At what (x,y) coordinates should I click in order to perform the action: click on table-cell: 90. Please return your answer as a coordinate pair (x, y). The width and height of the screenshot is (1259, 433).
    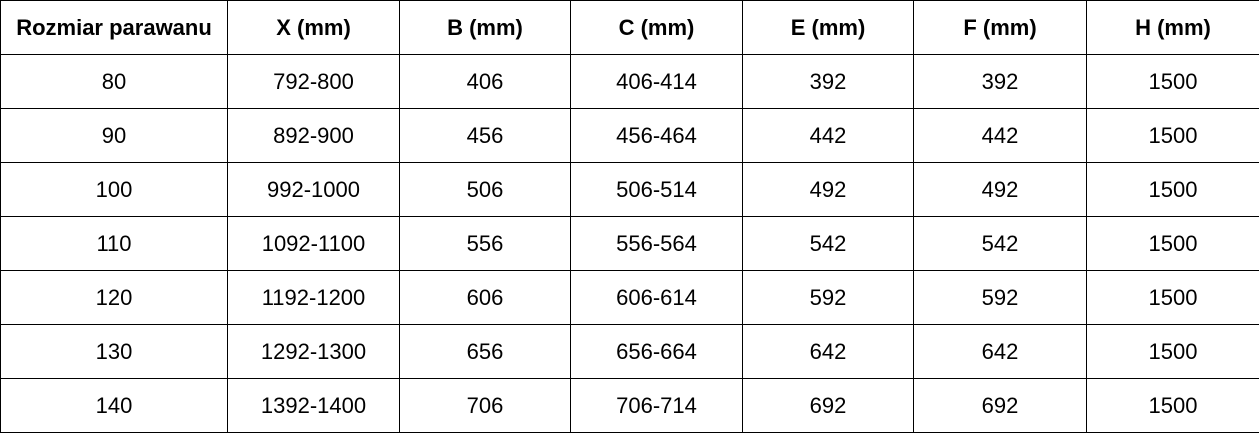
    Looking at the image, I should click on (114, 135).